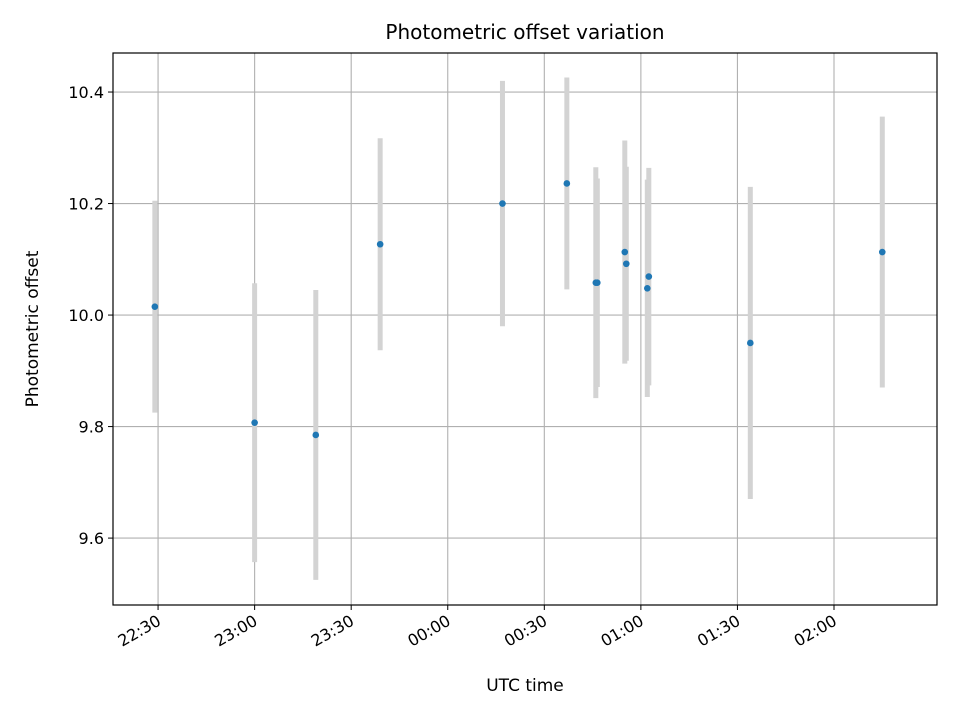 The height and width of the screenshot is (720, 960). What do you see at coordinates (524, 32) in the screenshot?
I see `chart-title: Photometric offset variation` at bounding box center [524, 32].